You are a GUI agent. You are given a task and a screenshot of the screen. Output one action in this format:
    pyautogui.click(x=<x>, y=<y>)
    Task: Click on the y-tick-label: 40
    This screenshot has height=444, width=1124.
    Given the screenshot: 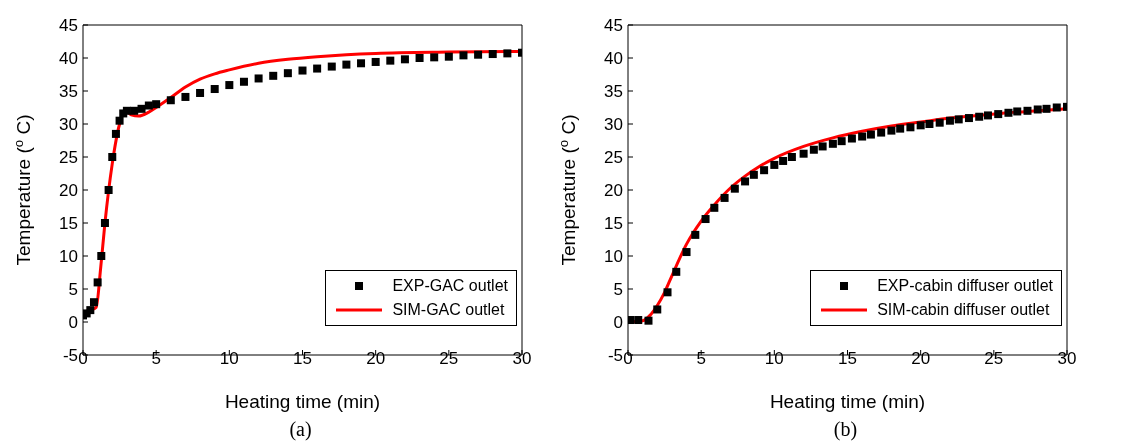 What is the action you would take?
    pyautogui.click(x=68, y=59)
    